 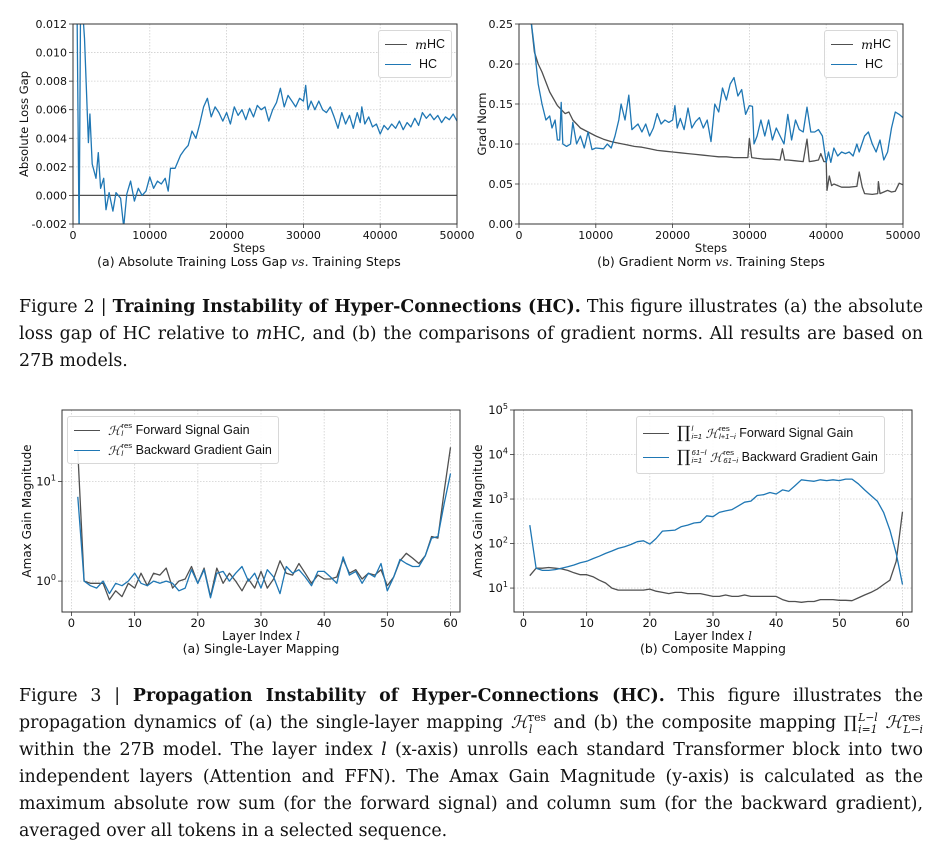 What do you see at coordinates (52, 24) in the screenshot?
I see `y-tick-label: 0.012` at bounding box center [52, 24].